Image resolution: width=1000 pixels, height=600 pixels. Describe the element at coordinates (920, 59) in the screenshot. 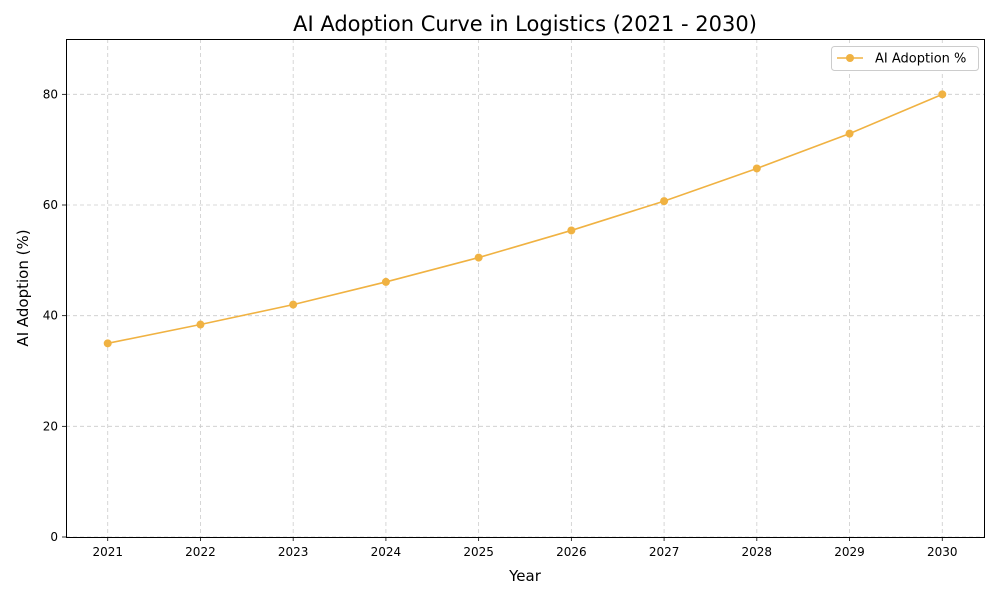

I see `legend-entry-label: AI Adoption %` at that location.